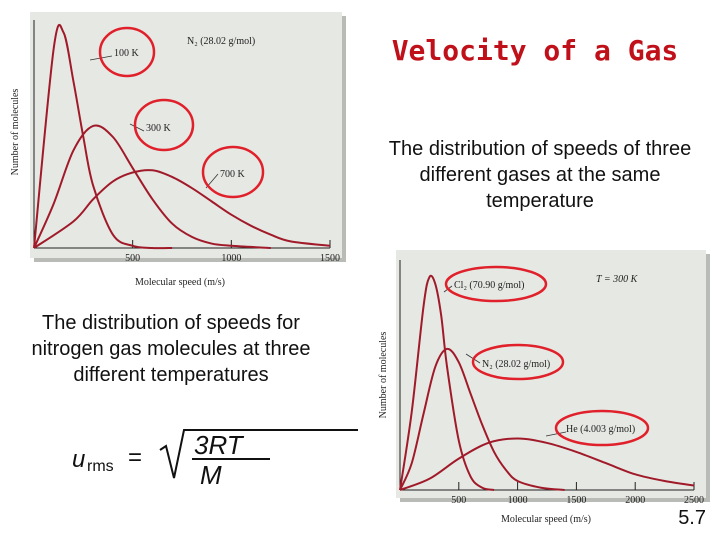 This screenshot has height=540, width=720. Describe the element at coordinates (79, 459) in the screenshot. I see `formula-lhs-variable: u` at that location.